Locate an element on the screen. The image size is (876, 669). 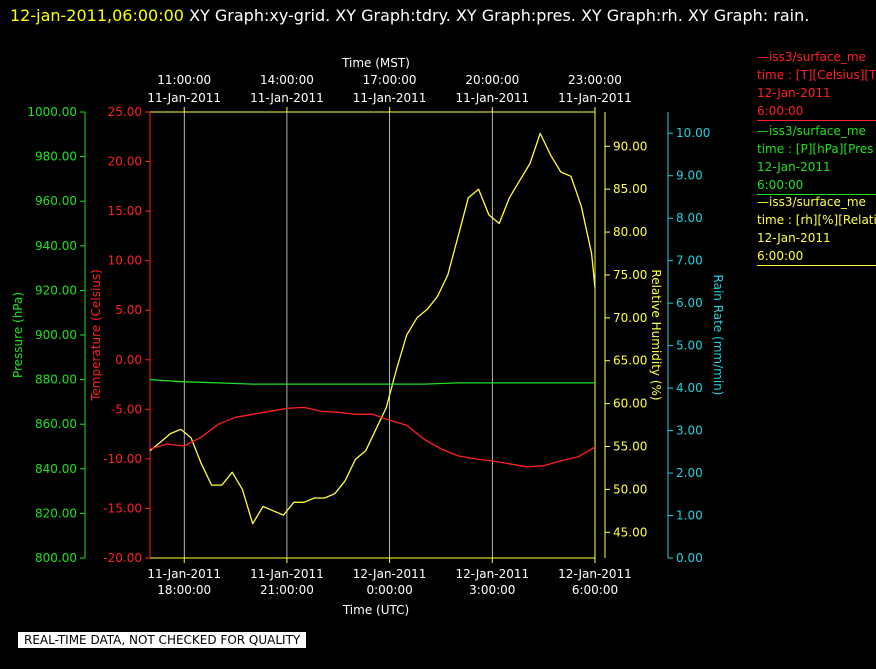
pressure-axis-title: Pressure (hPa) is located at coordinates (18, 335).